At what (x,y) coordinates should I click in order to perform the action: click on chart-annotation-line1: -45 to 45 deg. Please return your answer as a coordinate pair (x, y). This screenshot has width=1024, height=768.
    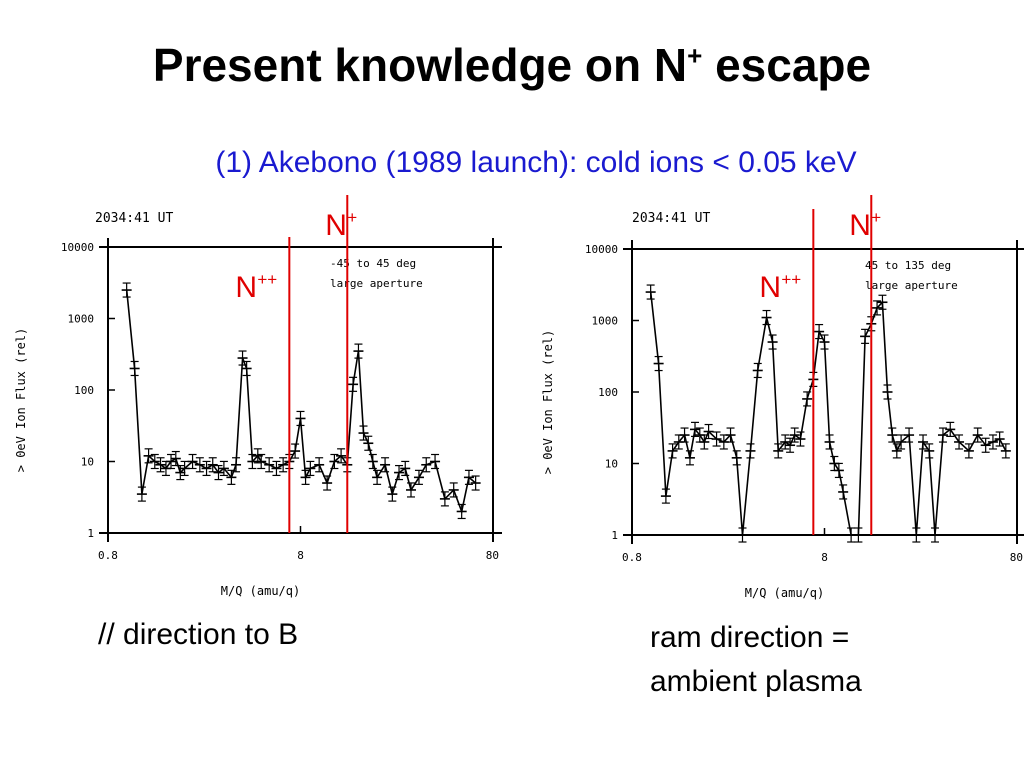
    Looking at the image, I should click on (373, 263).